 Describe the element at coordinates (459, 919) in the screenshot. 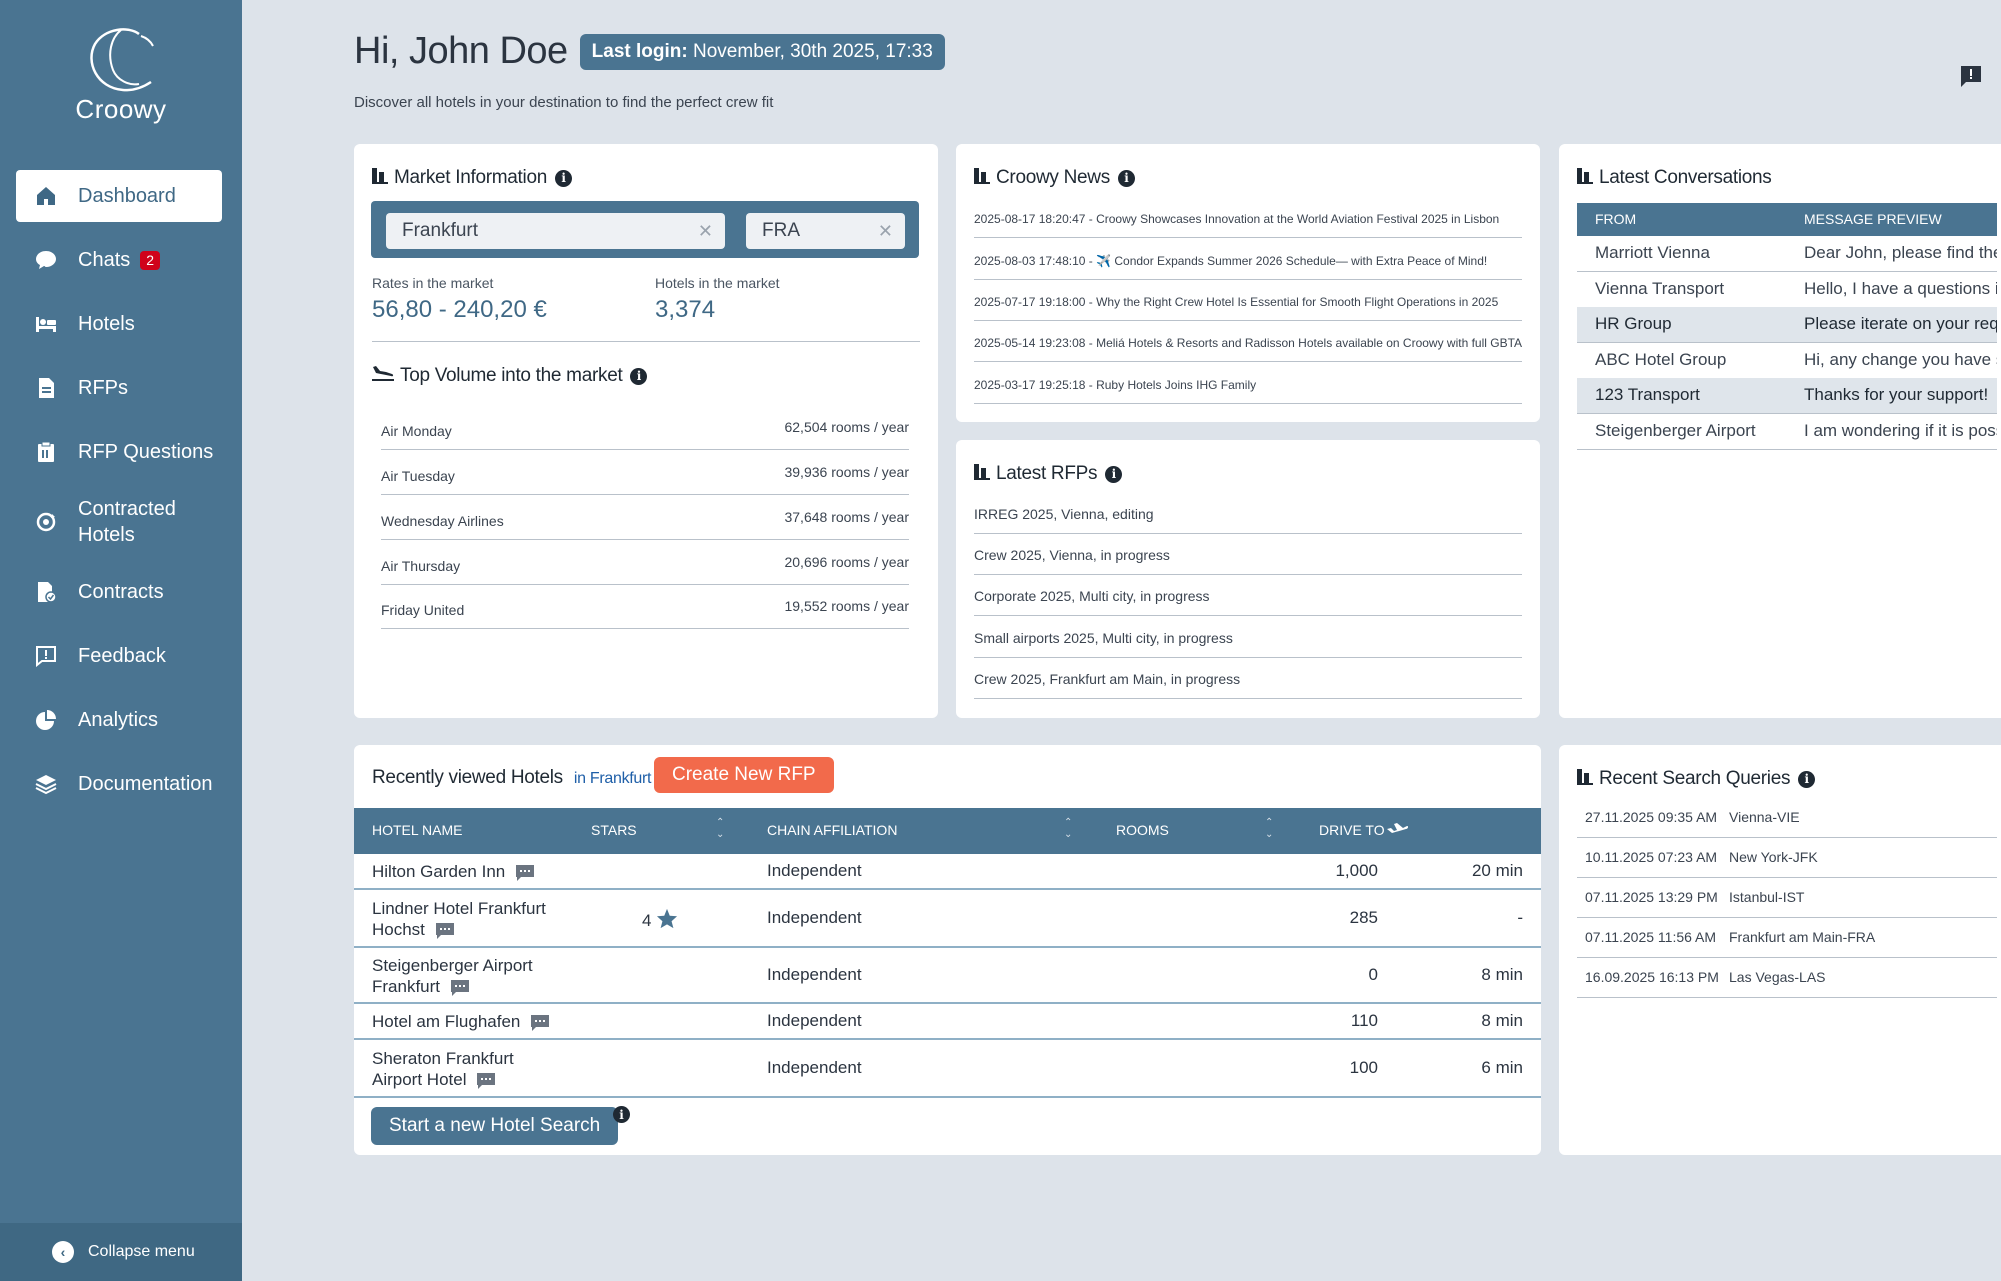

I see `hotel-name: Lindner Hotel Frankfurt Hochst` at that location.